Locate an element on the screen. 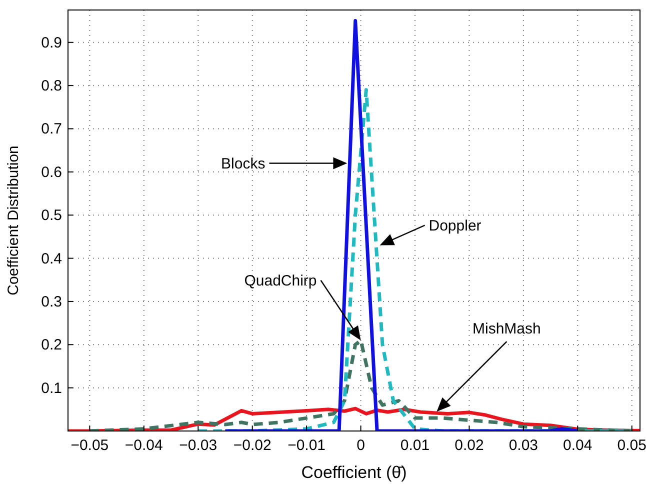 Image resolution: width=646 pixels, height=487 pixels. y-tick-label: 0.3 is located at coordinates (51, 301).